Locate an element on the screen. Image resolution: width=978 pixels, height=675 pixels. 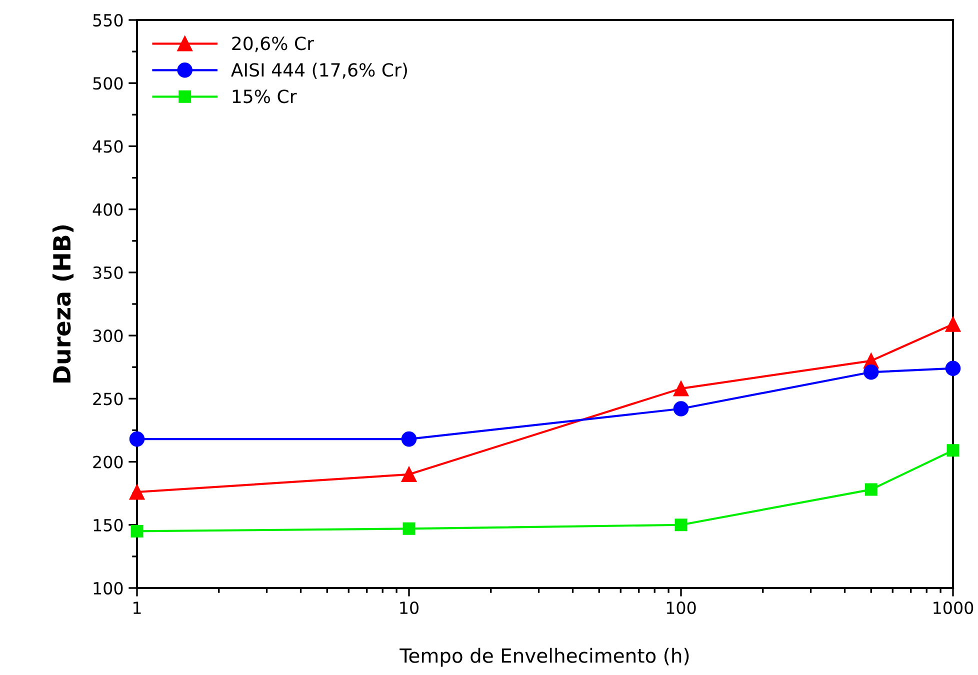
y-tick-label: 550 is located at coordinates (108, 20).